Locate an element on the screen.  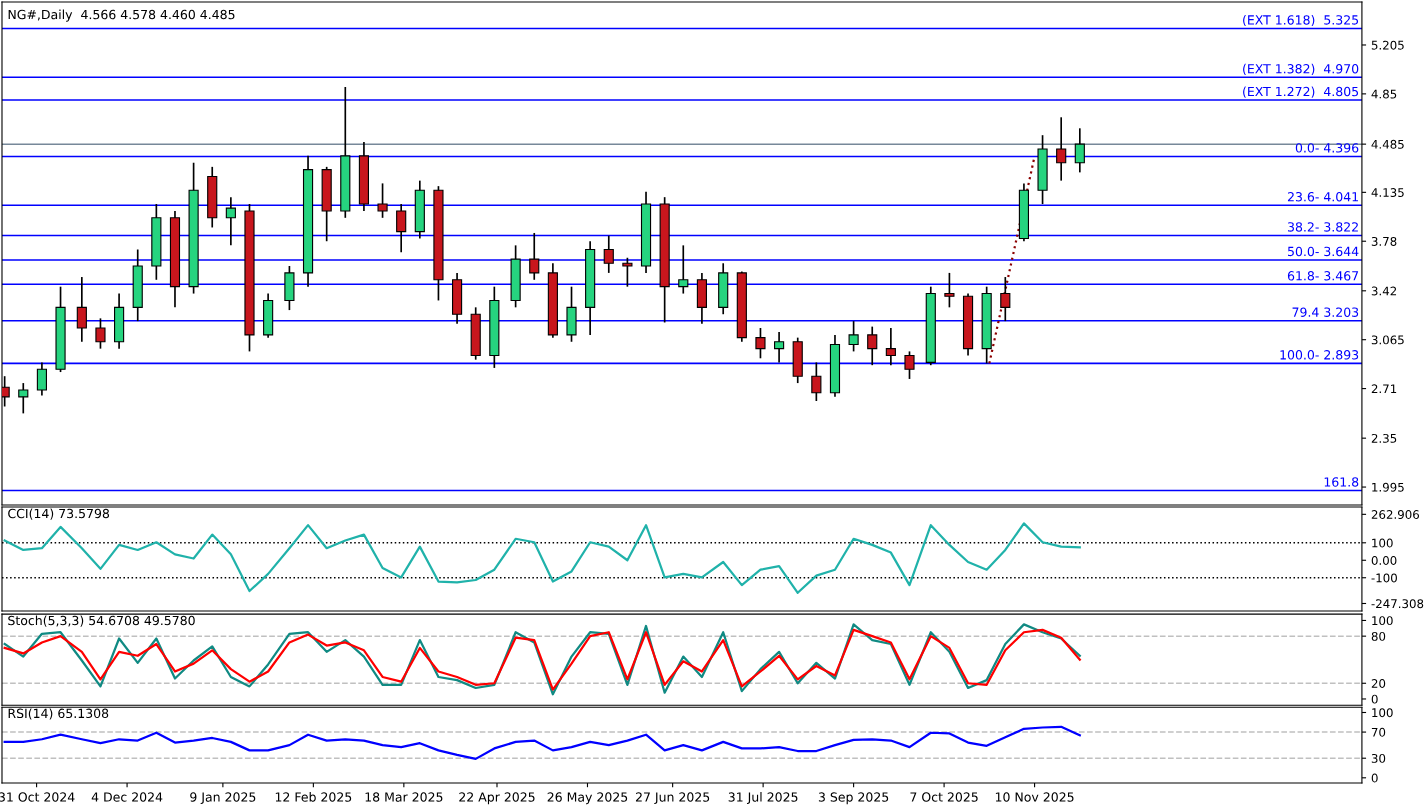
annotation: 100.0- 2.893 is located at coordinates (1319, 355).